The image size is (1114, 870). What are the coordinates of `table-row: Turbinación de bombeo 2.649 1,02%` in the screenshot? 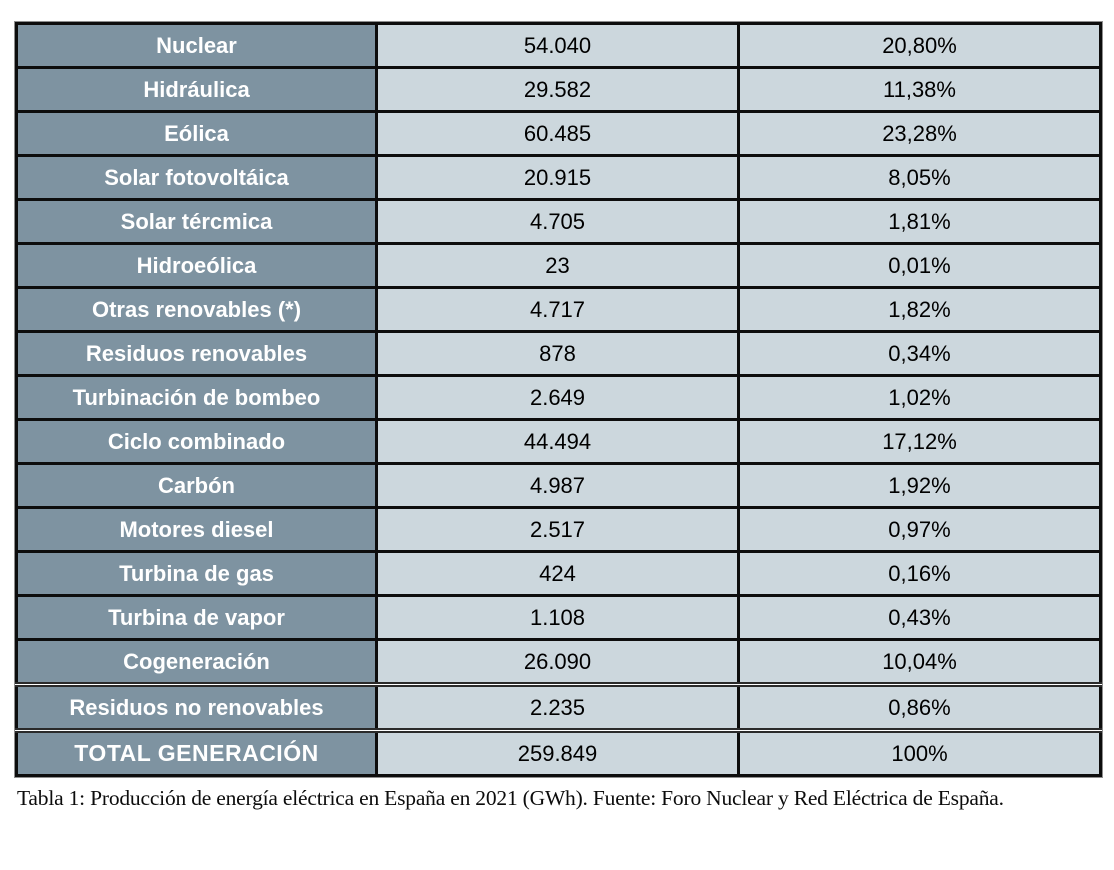 It's located at (558, 397).